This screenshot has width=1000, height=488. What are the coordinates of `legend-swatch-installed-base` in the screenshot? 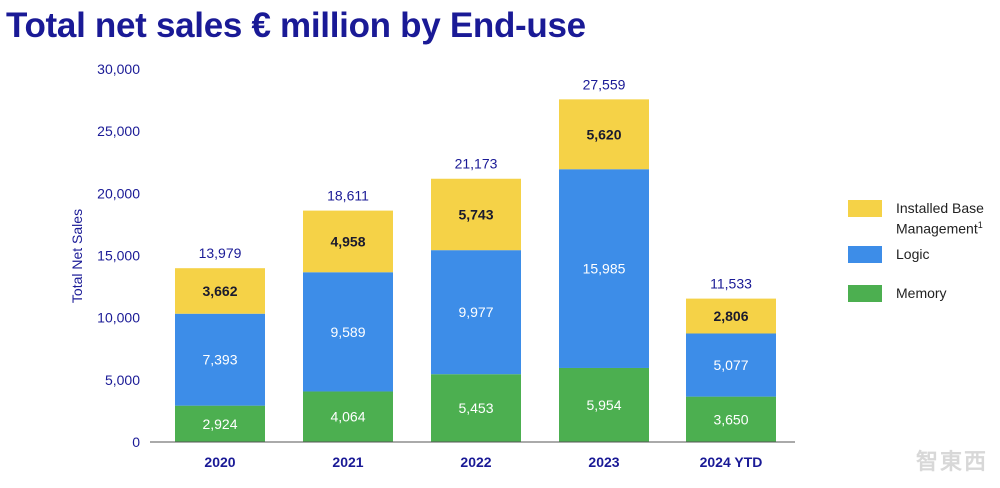 It's located at (865, 208).